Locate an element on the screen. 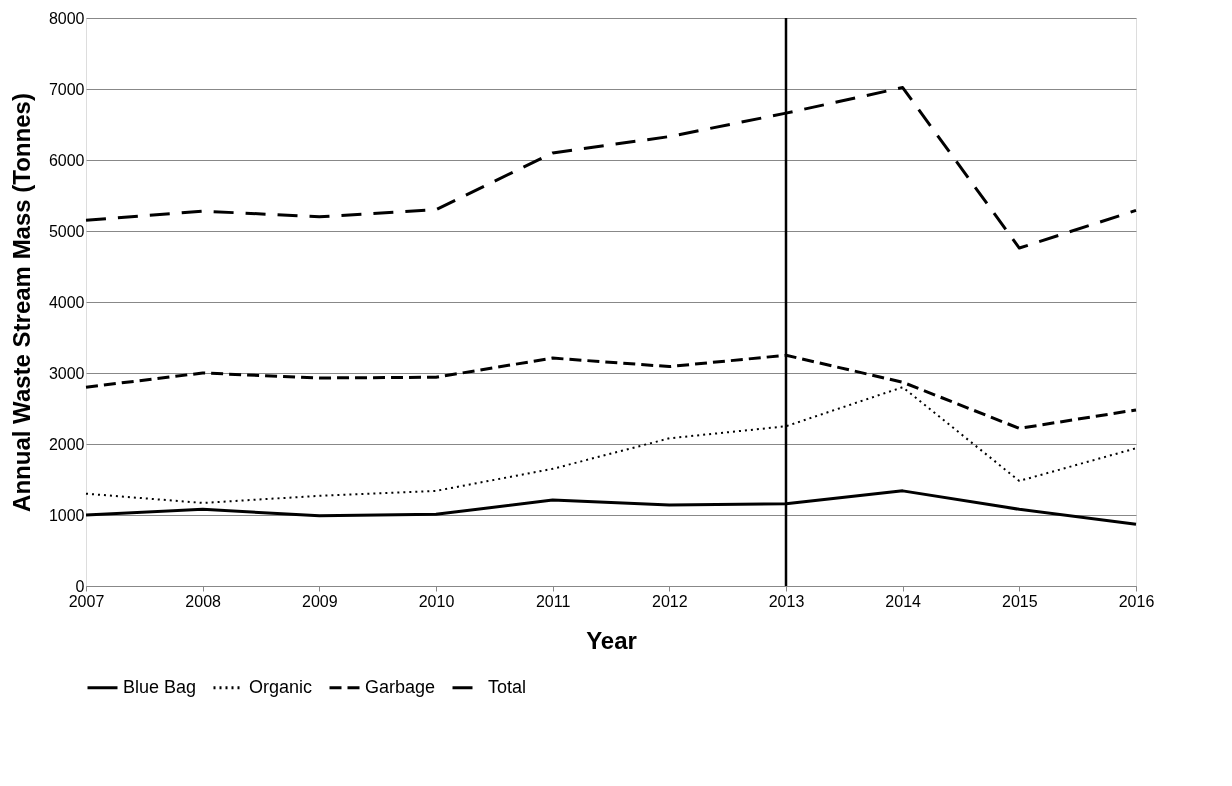 This screenshot has height=786, width=1232. y-tick-label: 0 is located at coordinates (80, 586).